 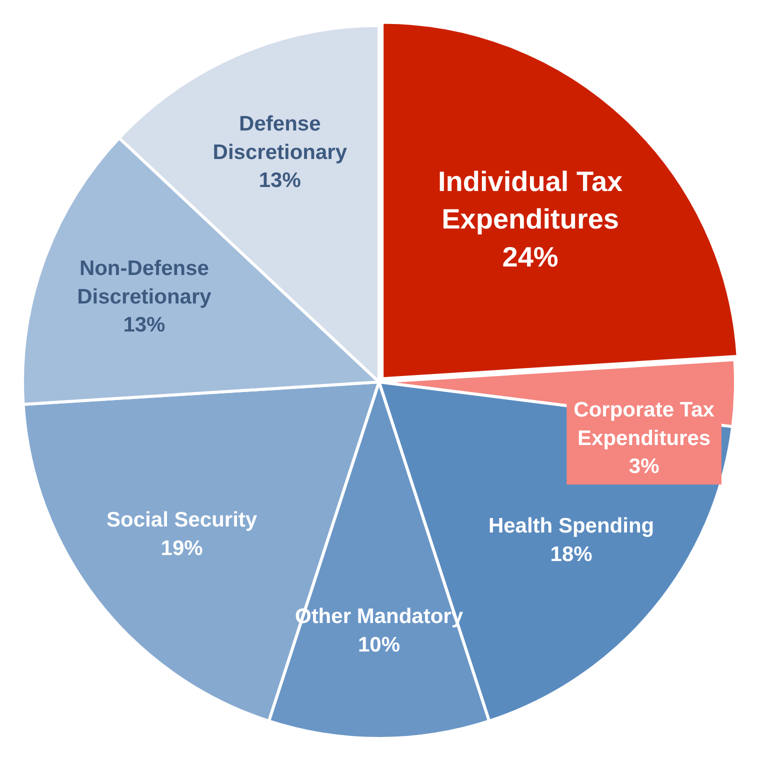 What do you see at coordinates (182, 548) in the screenshot?
I see `data-label: 19%` at bounding box center [182, 548].